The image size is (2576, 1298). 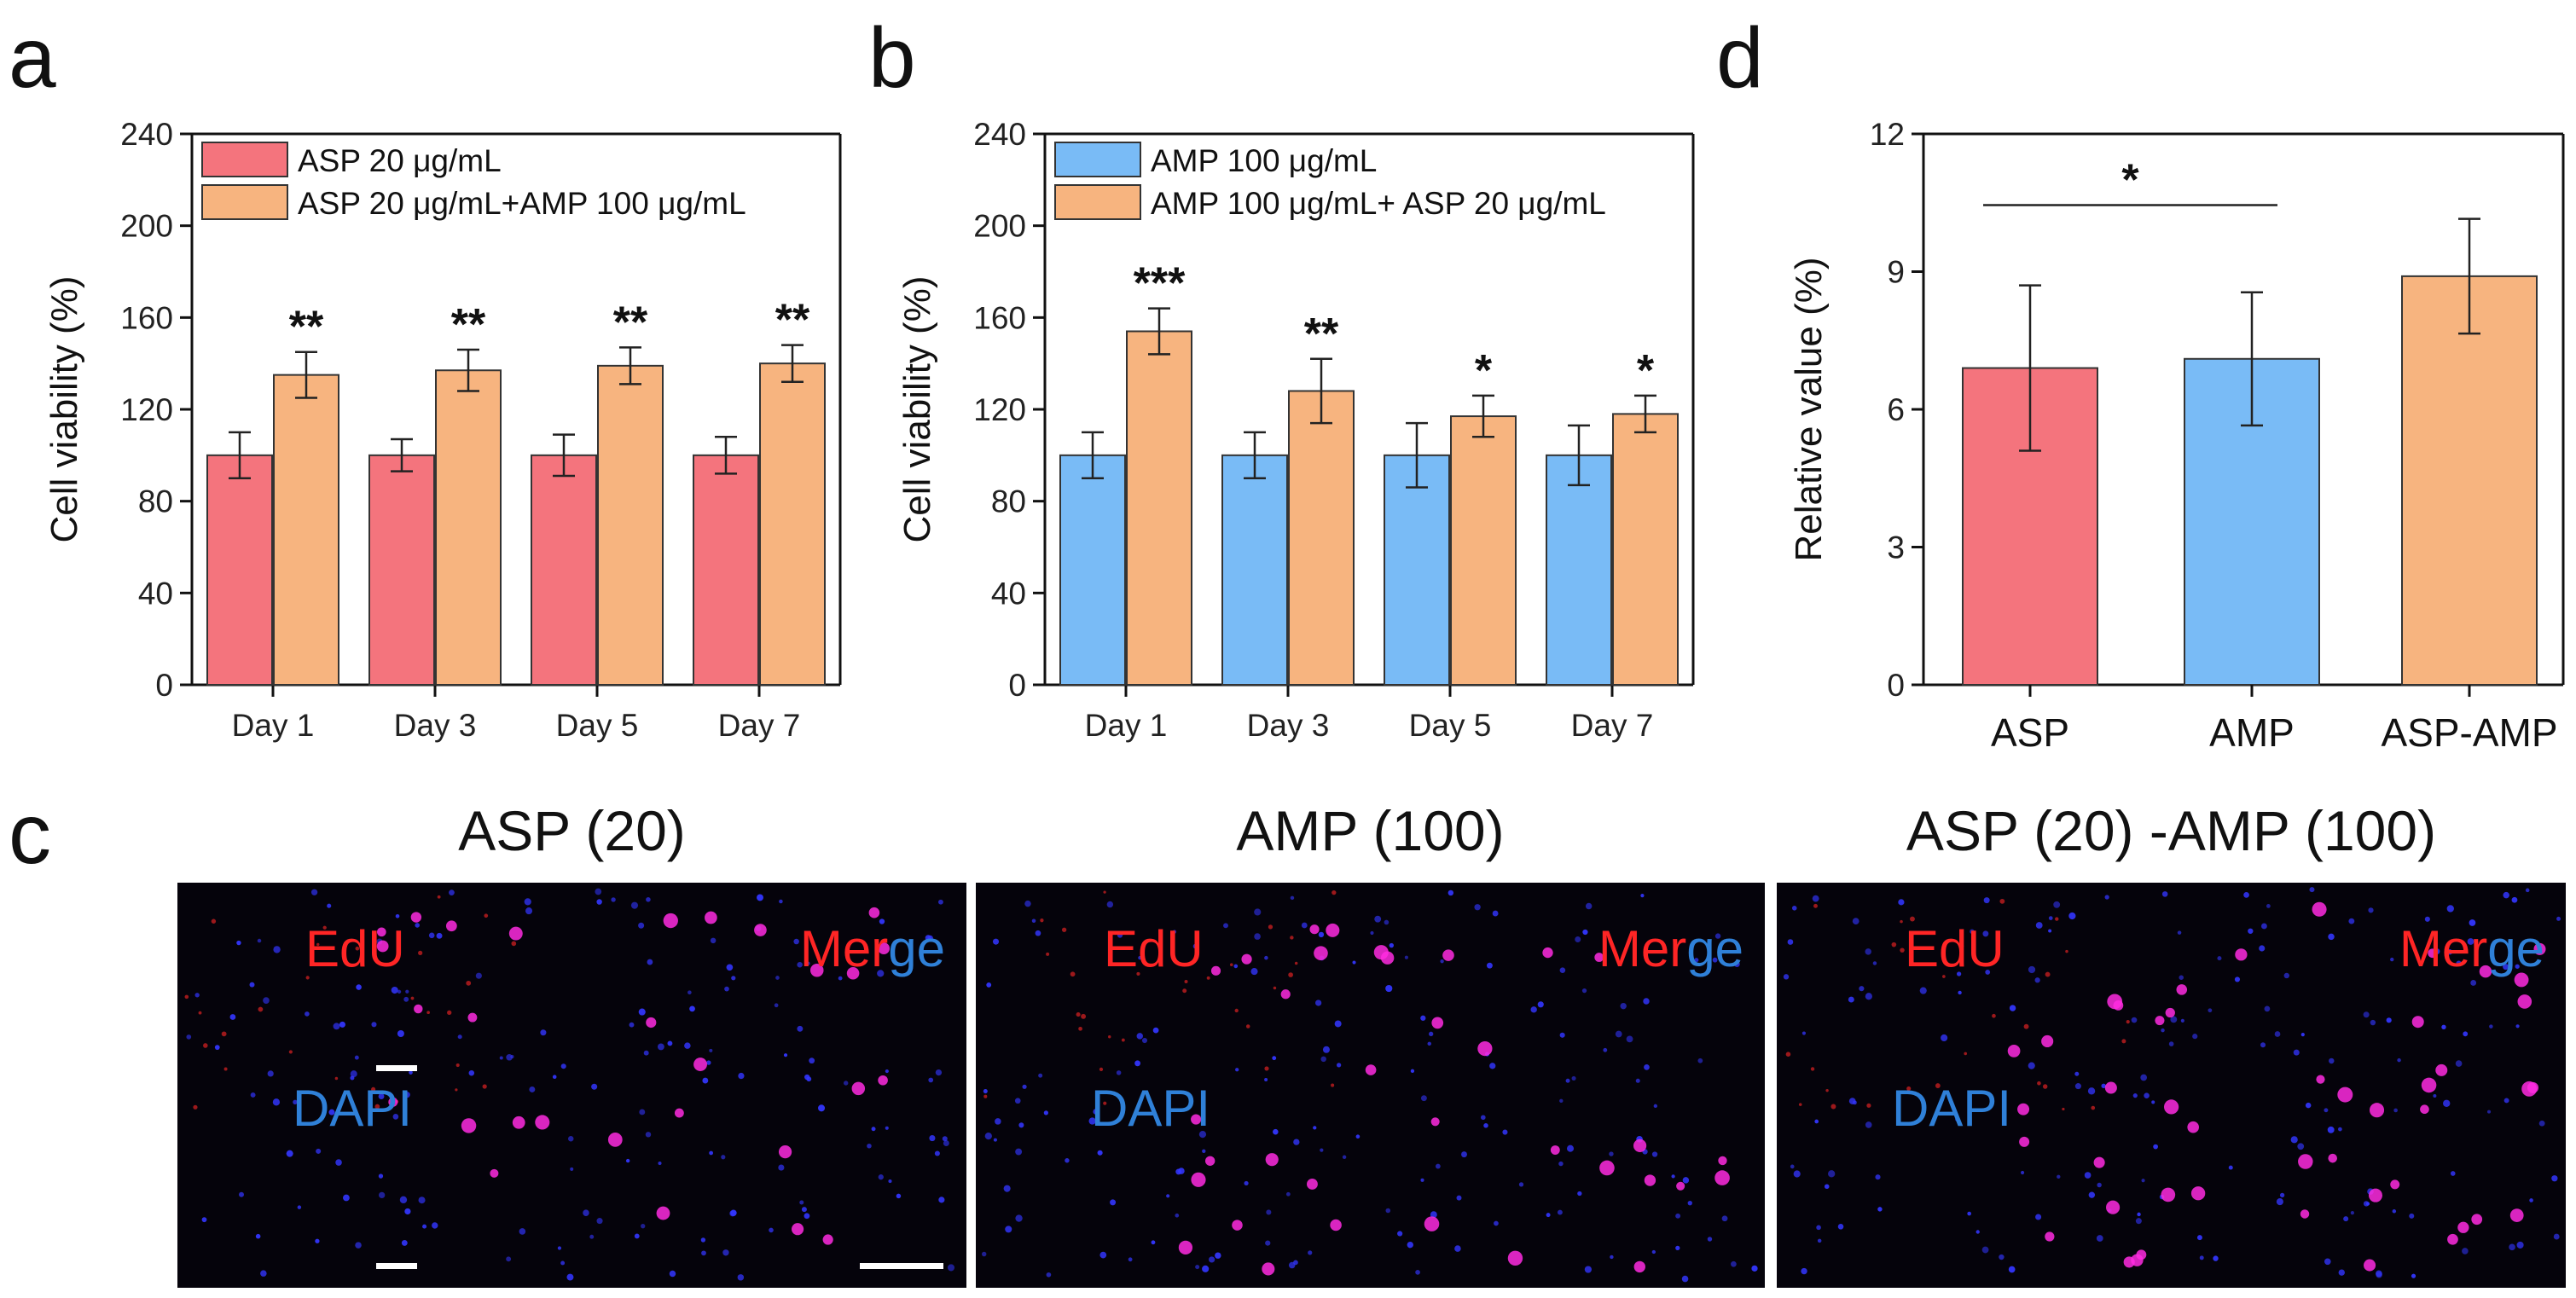 What do you see at coordinates (999, 227) in the screenshot?
I see `y-tick-label: 200` at bounding box center [999, 227].